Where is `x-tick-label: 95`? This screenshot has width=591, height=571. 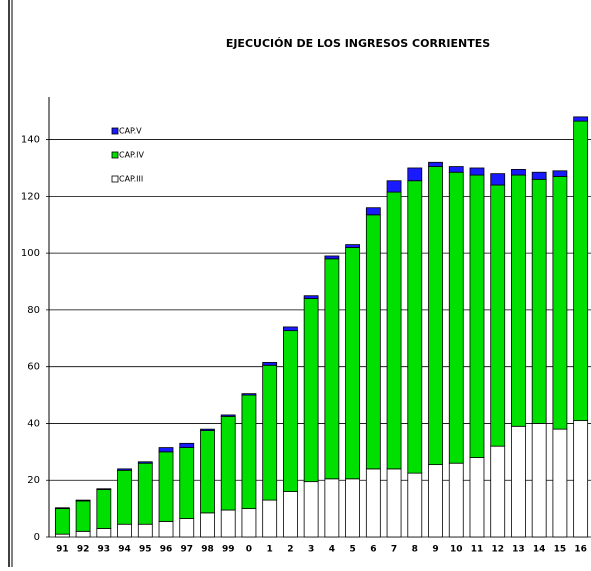
x-tick-label: 95 is located at coordinates (145, 550).